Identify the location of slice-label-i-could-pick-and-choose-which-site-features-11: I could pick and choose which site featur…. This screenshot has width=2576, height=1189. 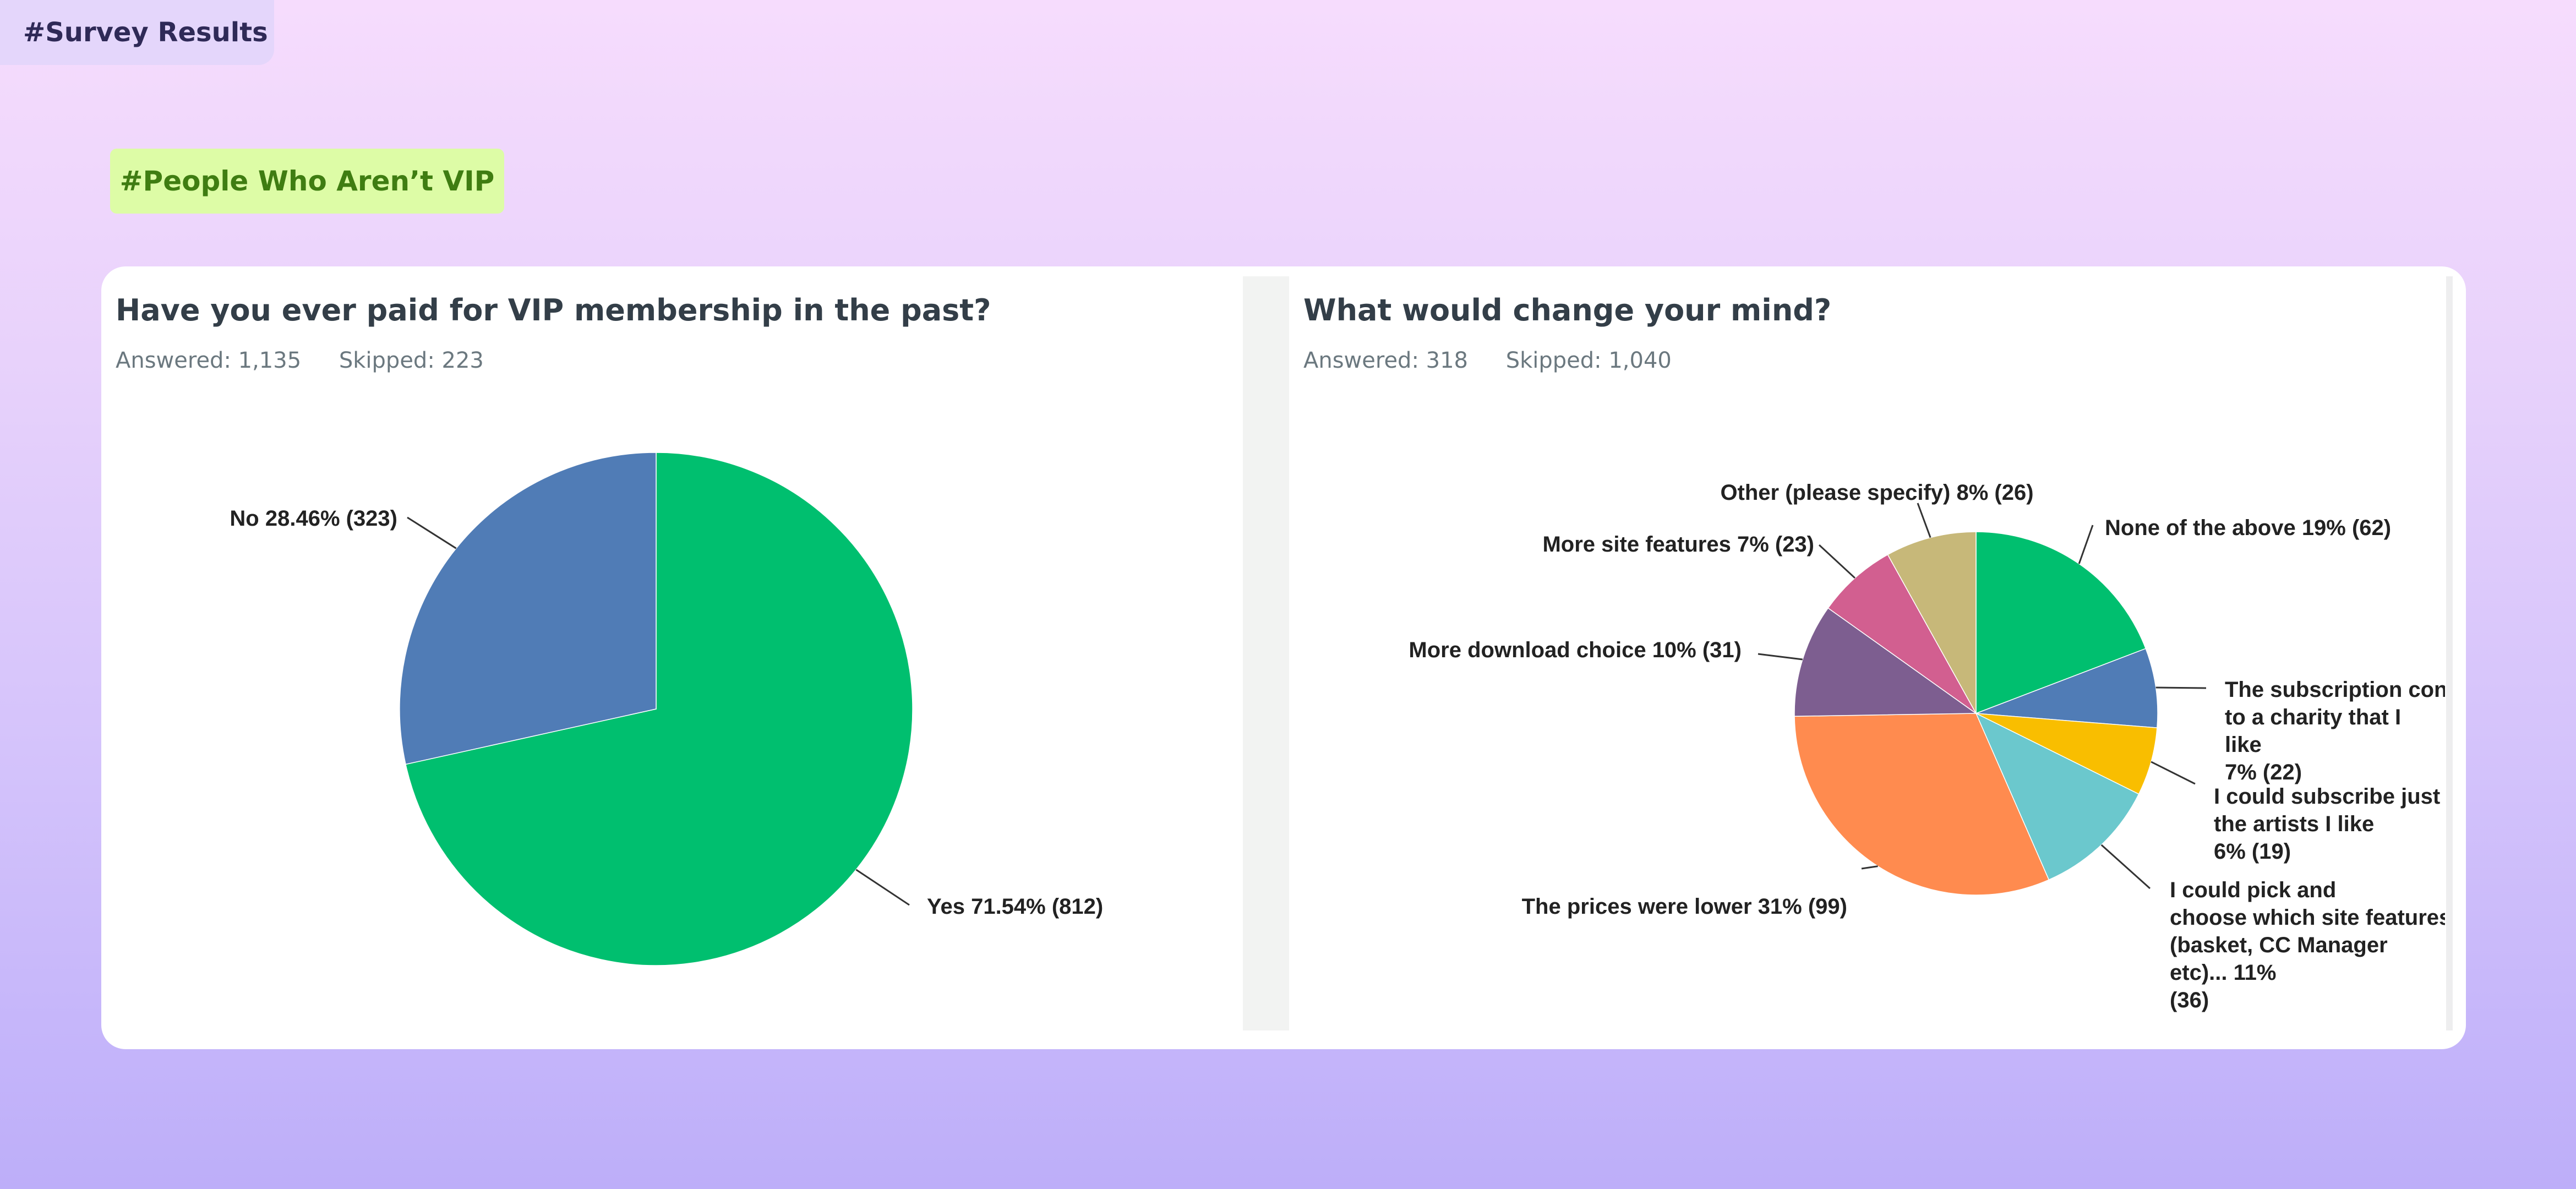
(2307, 945).